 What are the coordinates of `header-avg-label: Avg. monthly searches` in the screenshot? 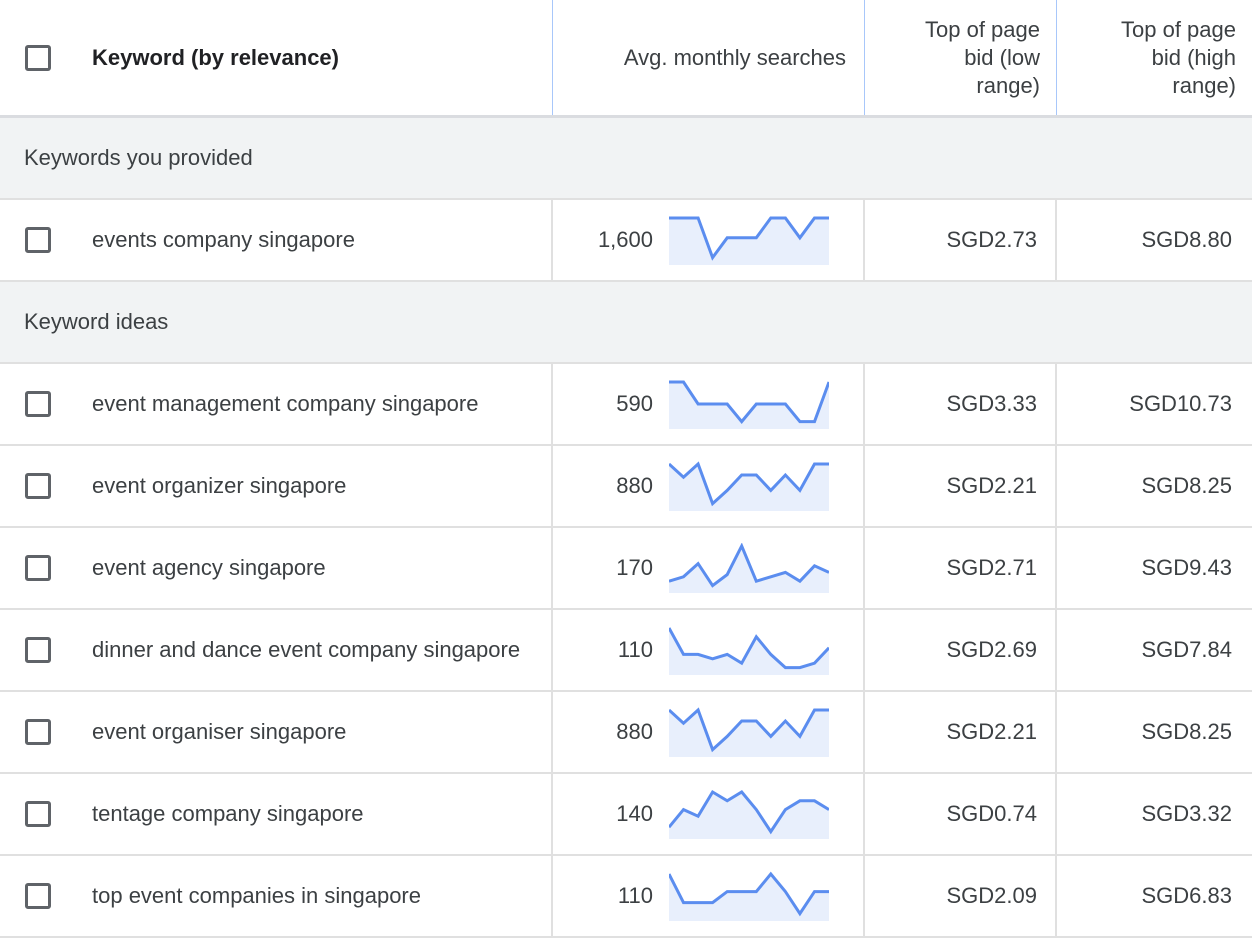 It's located at (734, 57).